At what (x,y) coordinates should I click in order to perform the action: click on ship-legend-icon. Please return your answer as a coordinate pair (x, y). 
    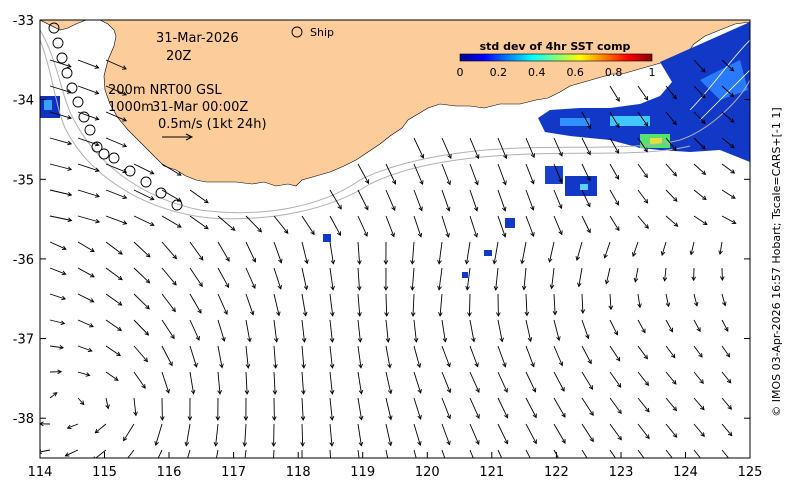
    Looking at the image, I should click on (297, 32).